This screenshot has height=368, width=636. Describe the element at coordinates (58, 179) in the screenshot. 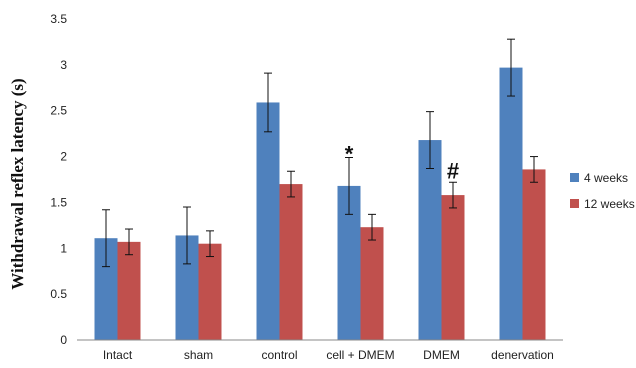

I see `y-axis-ticks: 0 0.5 1 1.5 2 2.5 3 3.5` at that location.